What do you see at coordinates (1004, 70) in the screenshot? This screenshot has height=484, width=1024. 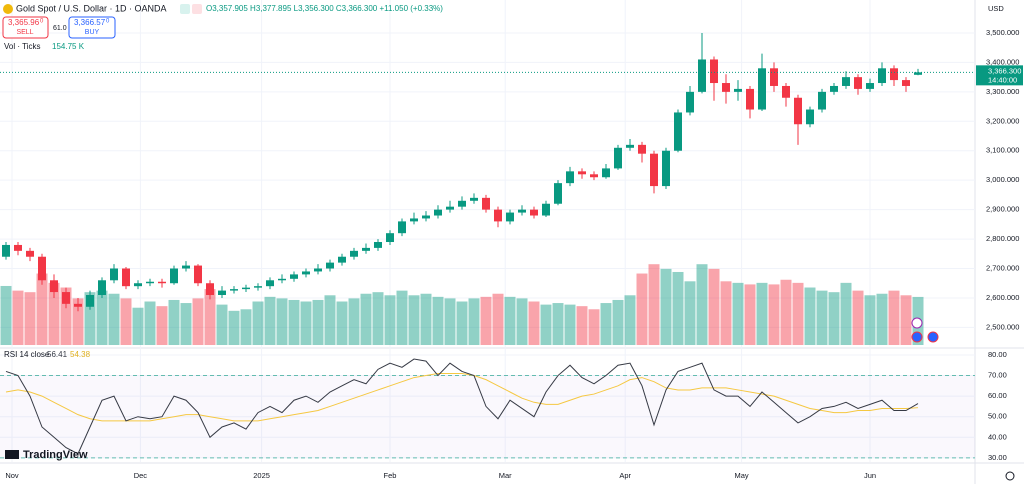 I see `last-price-label: 3,366.300` at bounding box center [1004, 70].